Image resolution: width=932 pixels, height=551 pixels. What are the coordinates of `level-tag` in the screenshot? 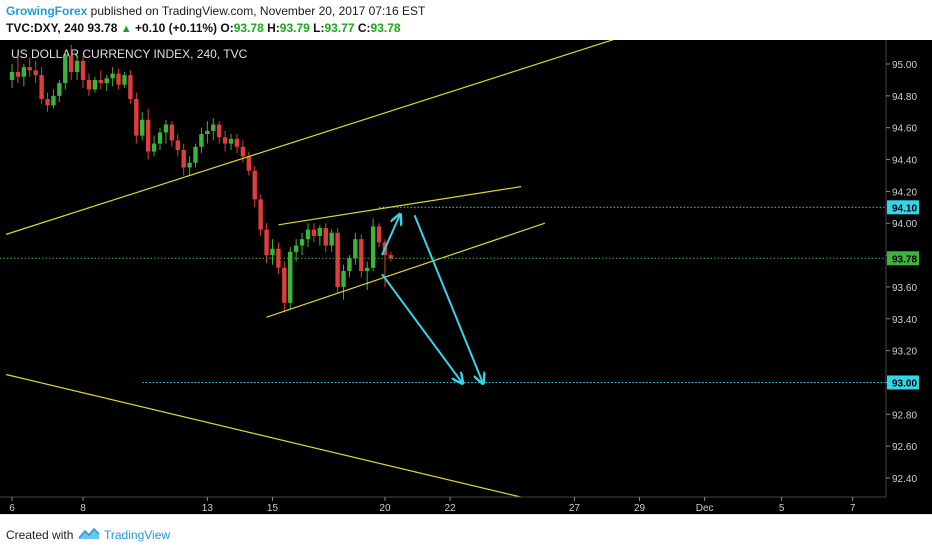 It's located at (903, 382).